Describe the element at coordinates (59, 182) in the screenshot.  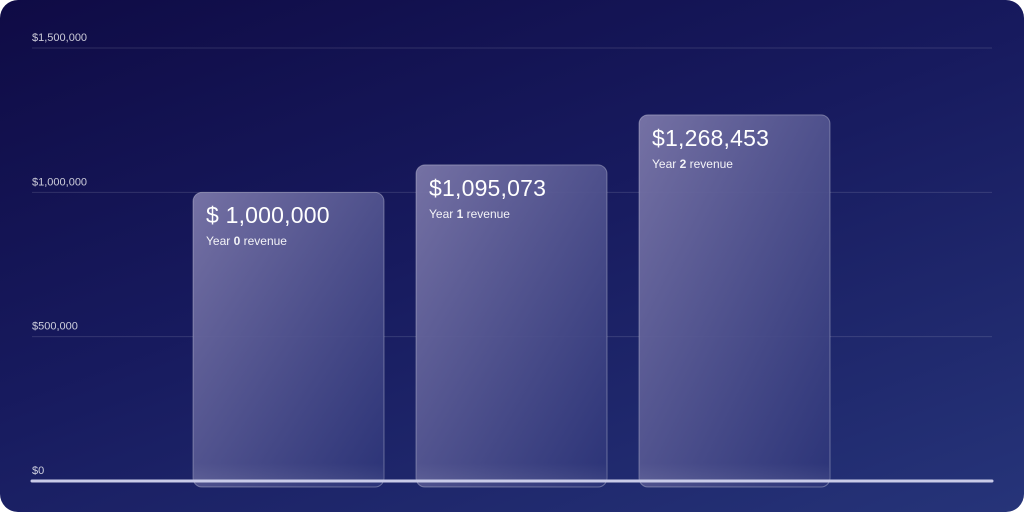
I see `y-tick-label: $1,000,000` at that location.